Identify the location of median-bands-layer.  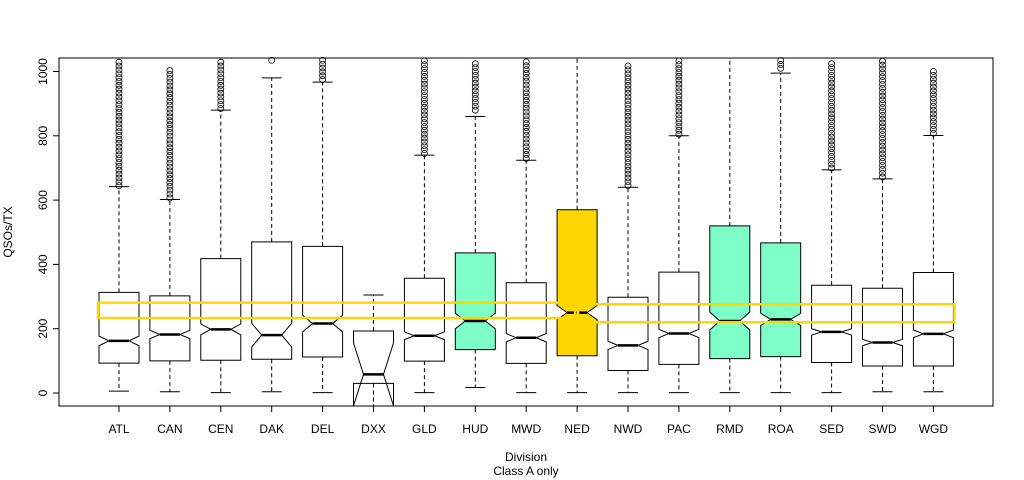
(526, 312).